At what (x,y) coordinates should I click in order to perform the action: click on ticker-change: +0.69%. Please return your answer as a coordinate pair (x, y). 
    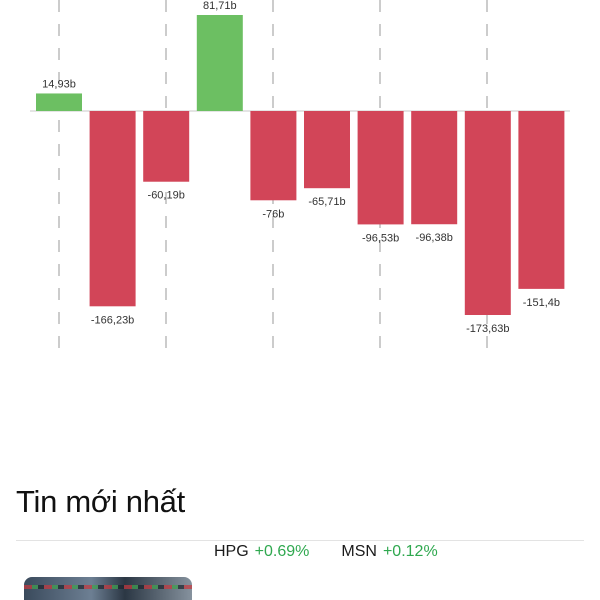
    Looking at the image, I should click on (282, 551).